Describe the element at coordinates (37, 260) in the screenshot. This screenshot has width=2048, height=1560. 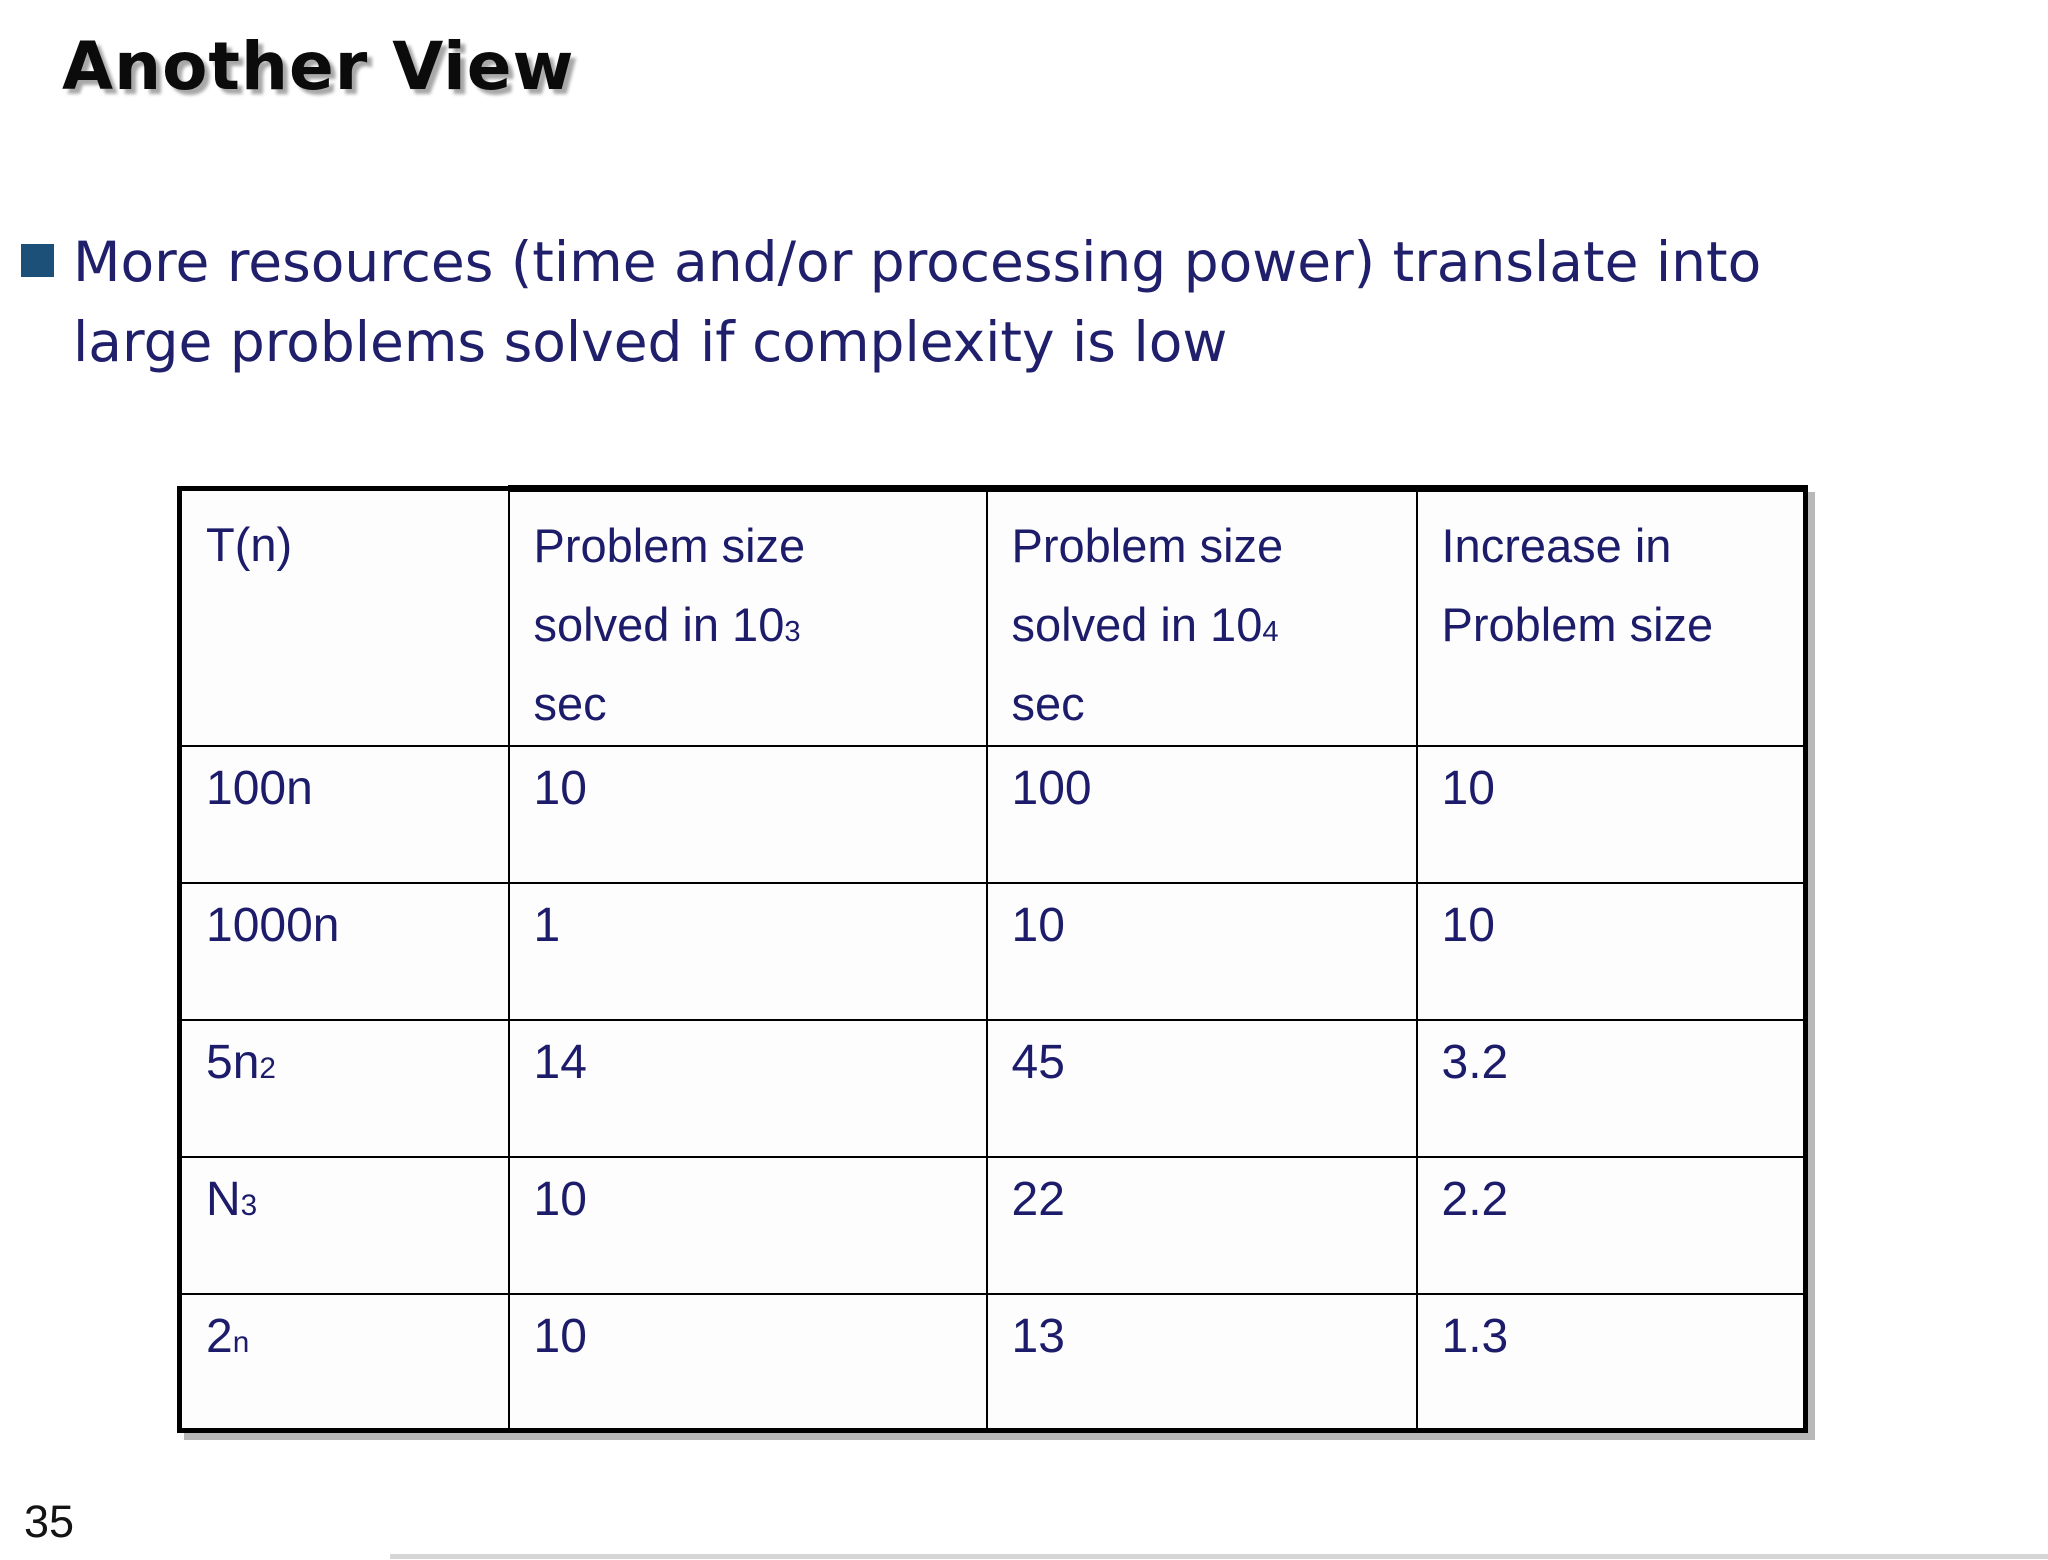
I see `bullet-square-icon` at that location.